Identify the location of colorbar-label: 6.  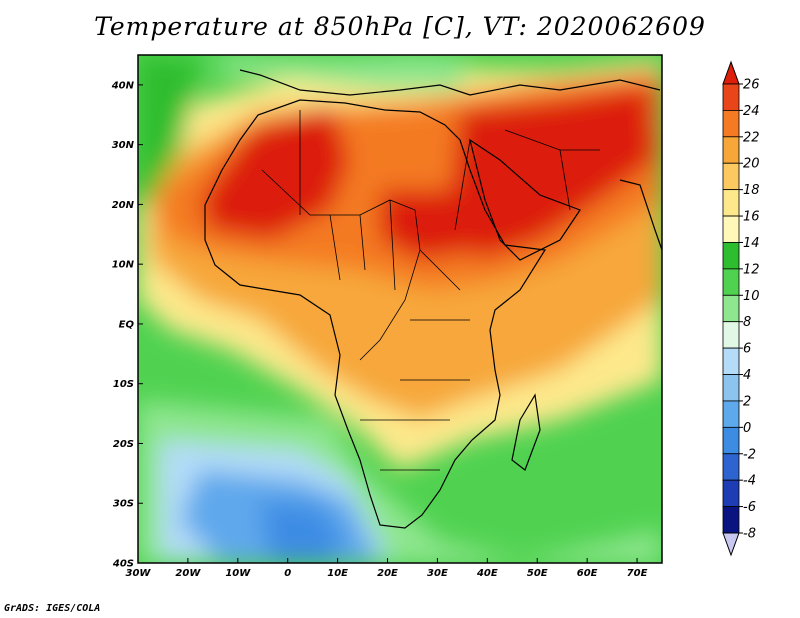
(747, 349).